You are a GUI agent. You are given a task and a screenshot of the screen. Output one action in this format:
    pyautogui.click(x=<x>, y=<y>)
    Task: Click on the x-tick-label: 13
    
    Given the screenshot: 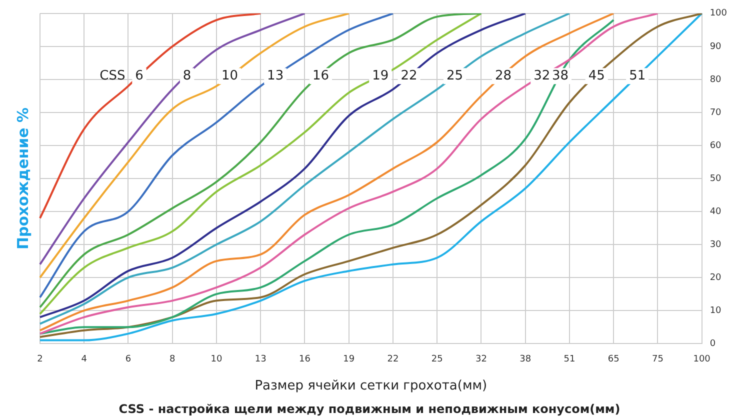 What is the action you would take?
    pyautogui.click(x=260, y=359)
    